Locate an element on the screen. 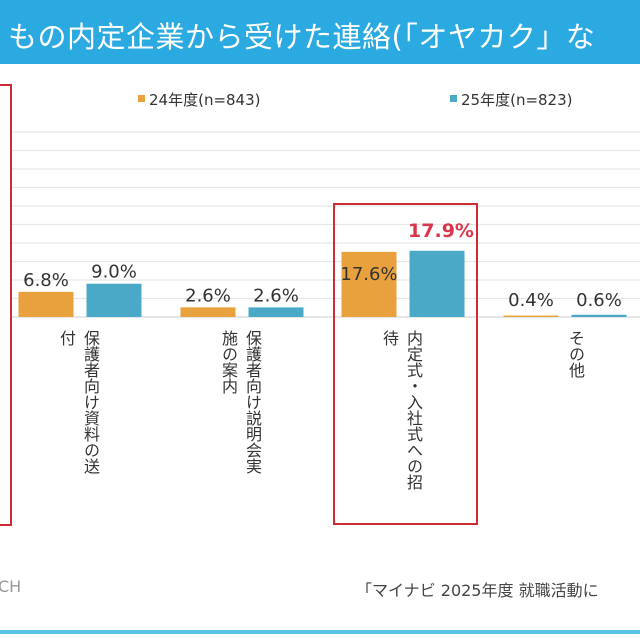 Image resolution: width=640 pixels, height=640 pixels. legend-item-24: 24年度(n=843) is located at coordinates (199, 99).